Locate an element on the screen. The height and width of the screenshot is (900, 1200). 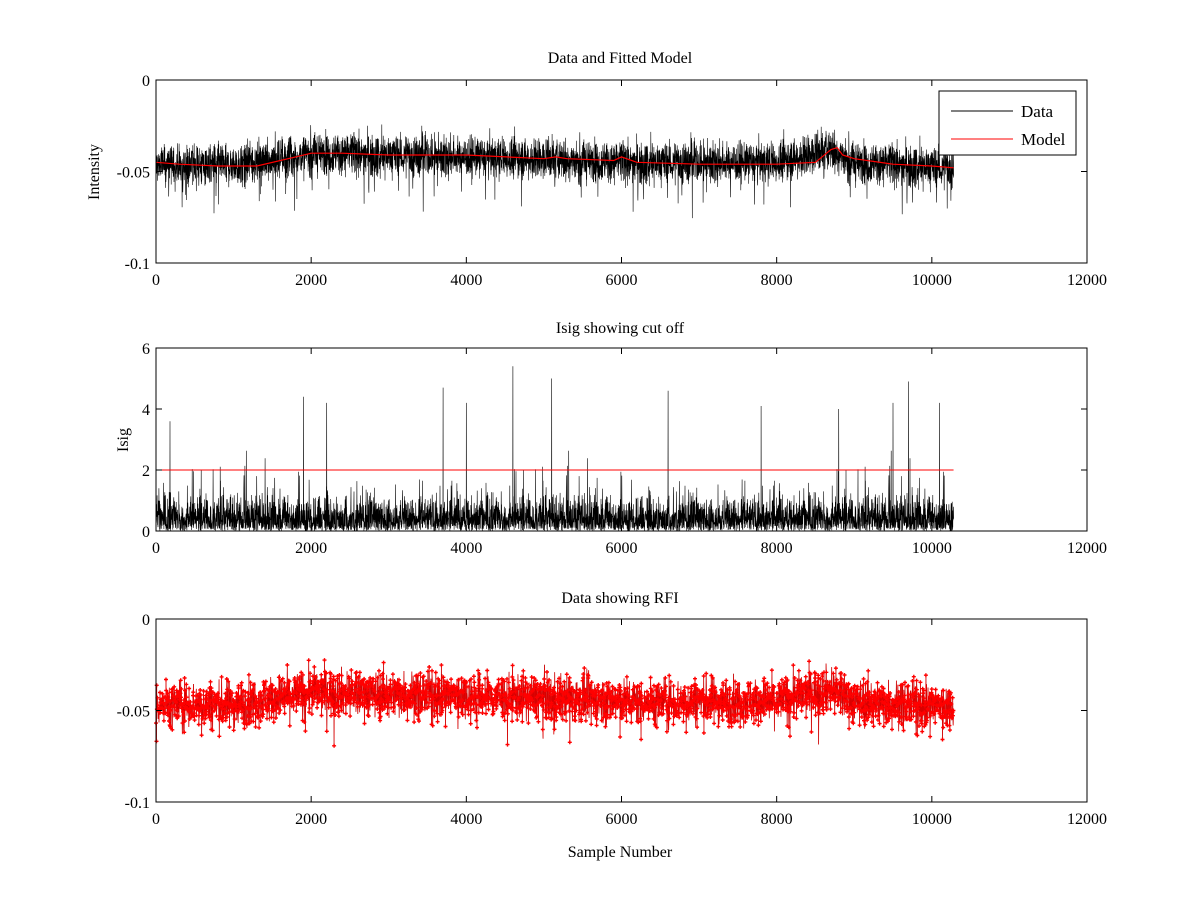
legend: Data Model is located at coordinates (1007, 123).